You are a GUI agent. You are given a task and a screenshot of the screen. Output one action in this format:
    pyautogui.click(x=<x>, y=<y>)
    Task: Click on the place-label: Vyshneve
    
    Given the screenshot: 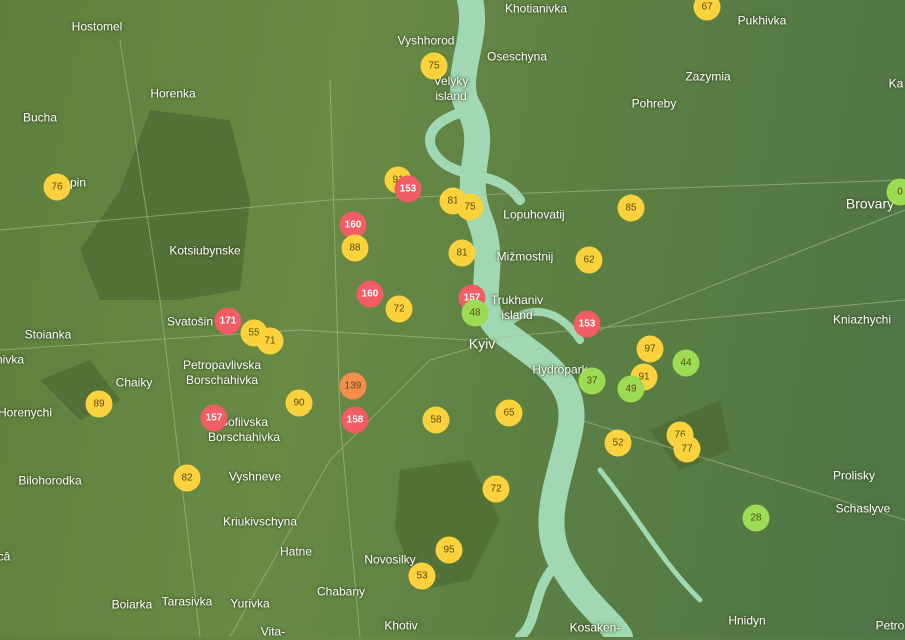 What is the action you would take?
    pyautogui.click(x=255, y=477)
    